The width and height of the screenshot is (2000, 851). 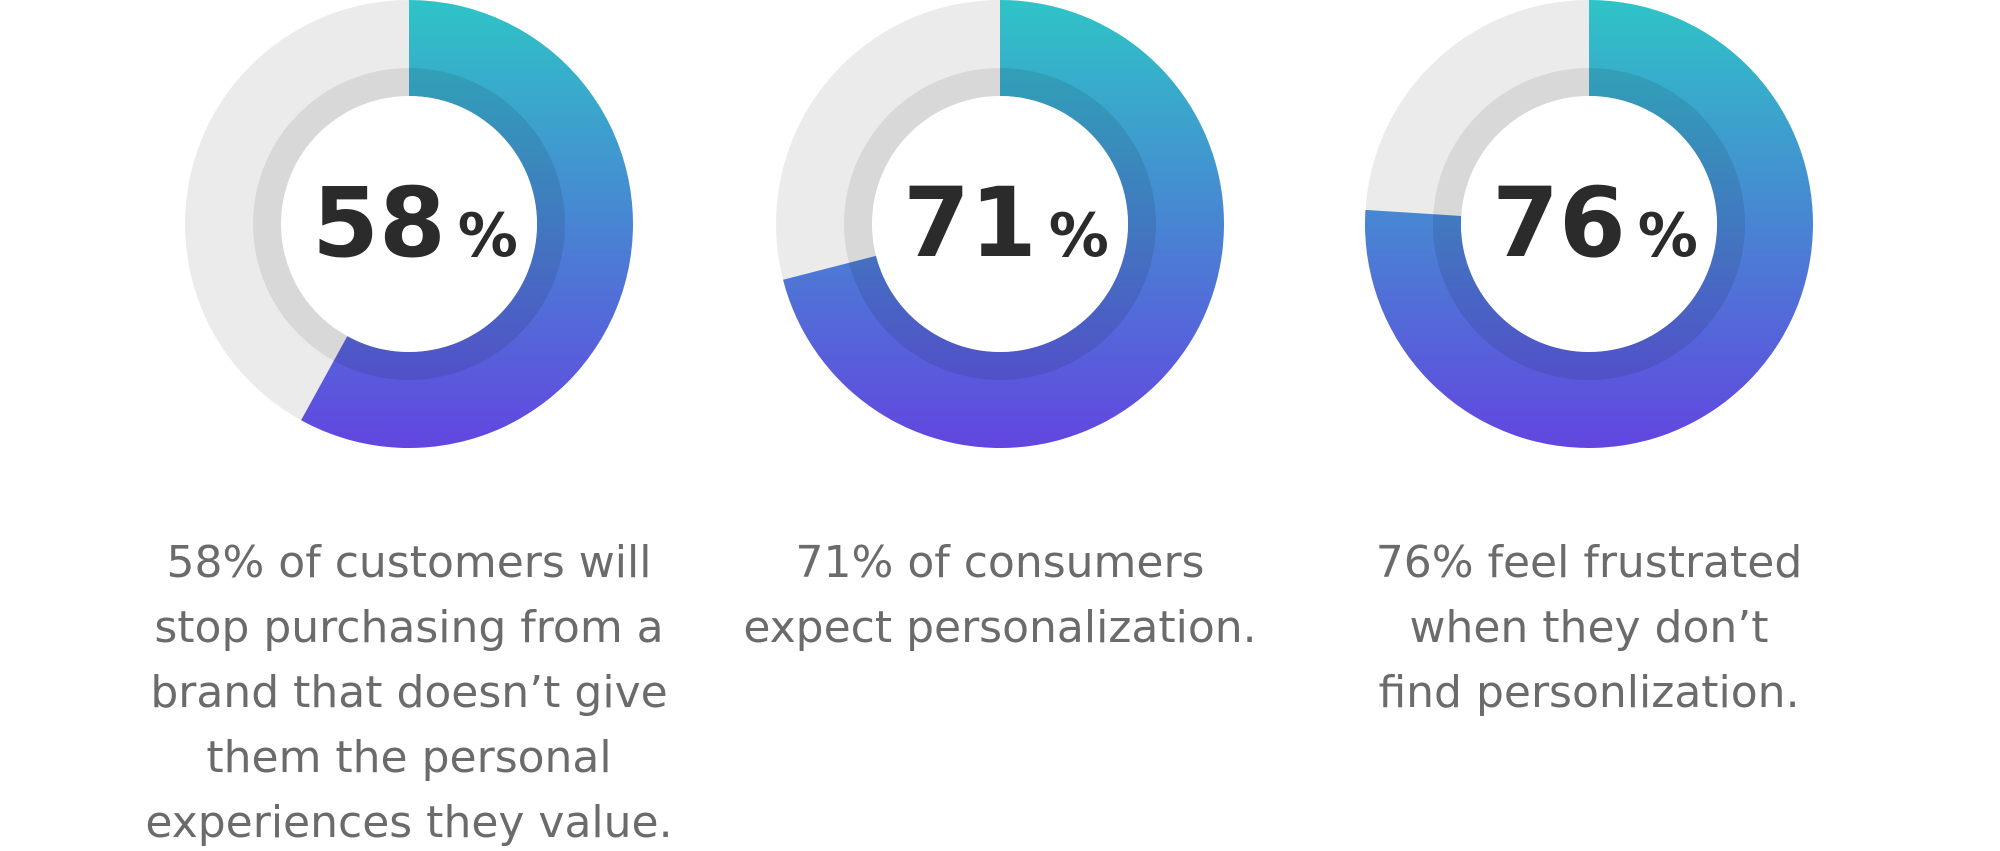 What do you see at coordinates (1559, 223) in the screenshot?
I see `center-value: 76` at bounding box center [1559, 223].